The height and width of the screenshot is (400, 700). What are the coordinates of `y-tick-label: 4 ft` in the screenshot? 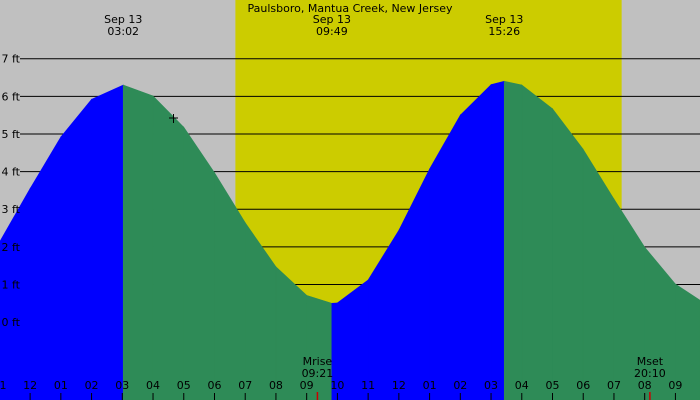 It's located at (11, 172).